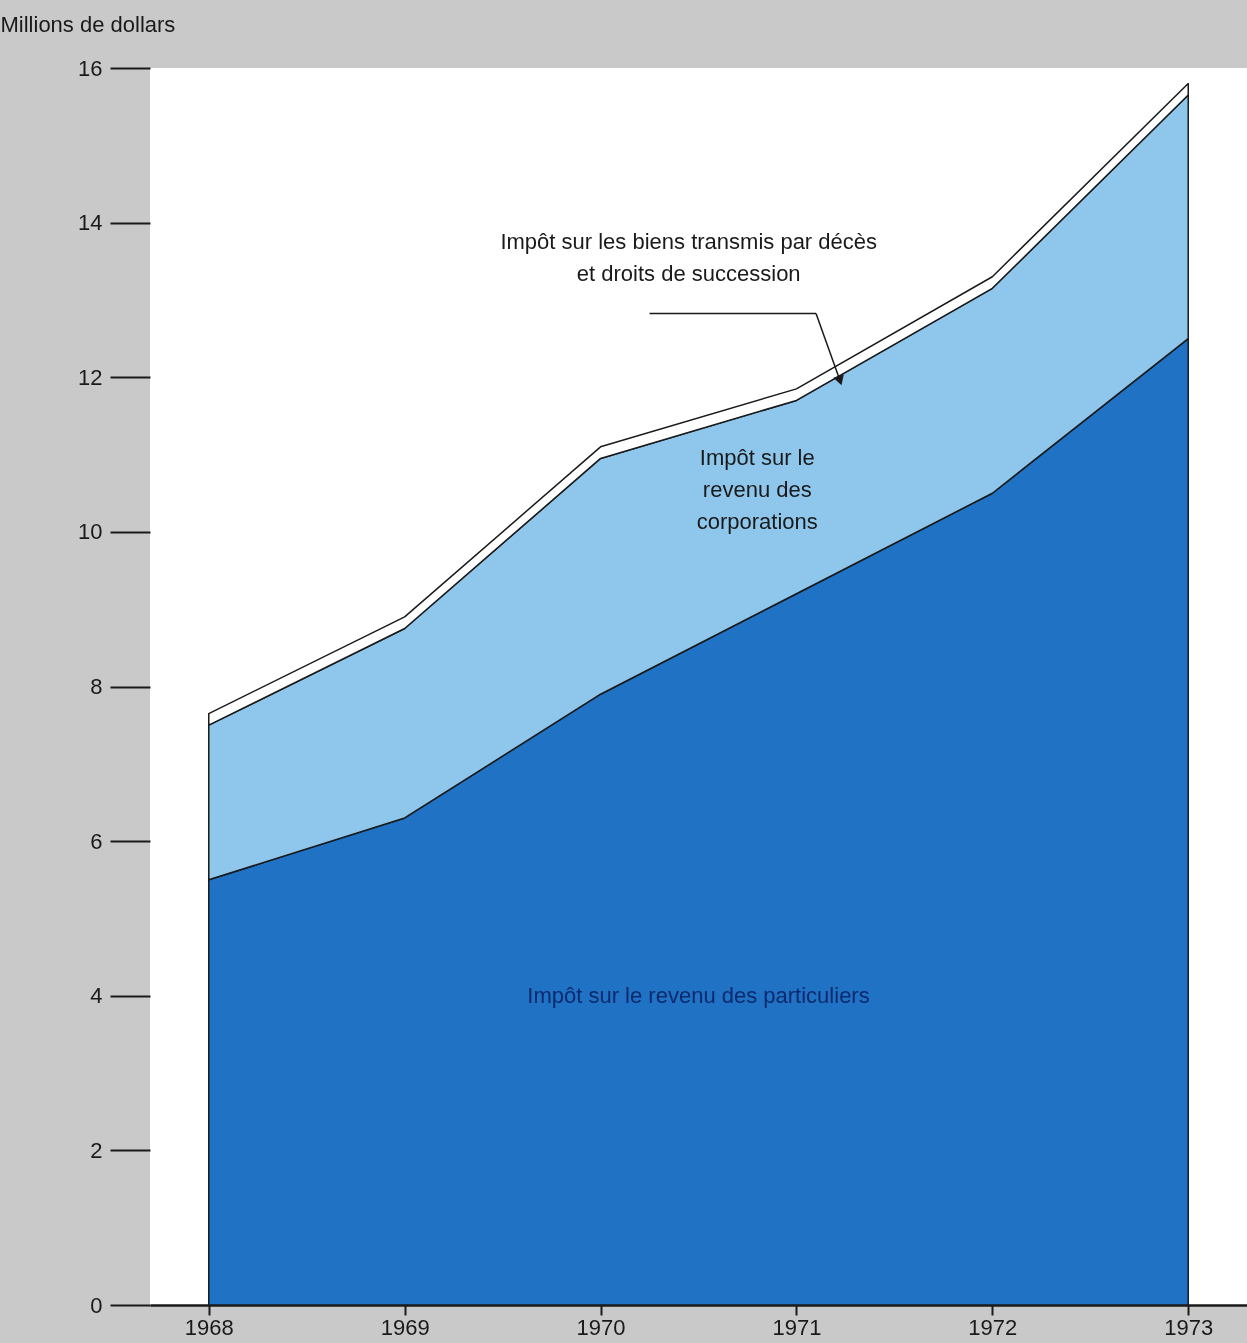  Describe the element at coordinates (993, 1327) in the screenshot. I see `x-tick-label: 1972` at that location.